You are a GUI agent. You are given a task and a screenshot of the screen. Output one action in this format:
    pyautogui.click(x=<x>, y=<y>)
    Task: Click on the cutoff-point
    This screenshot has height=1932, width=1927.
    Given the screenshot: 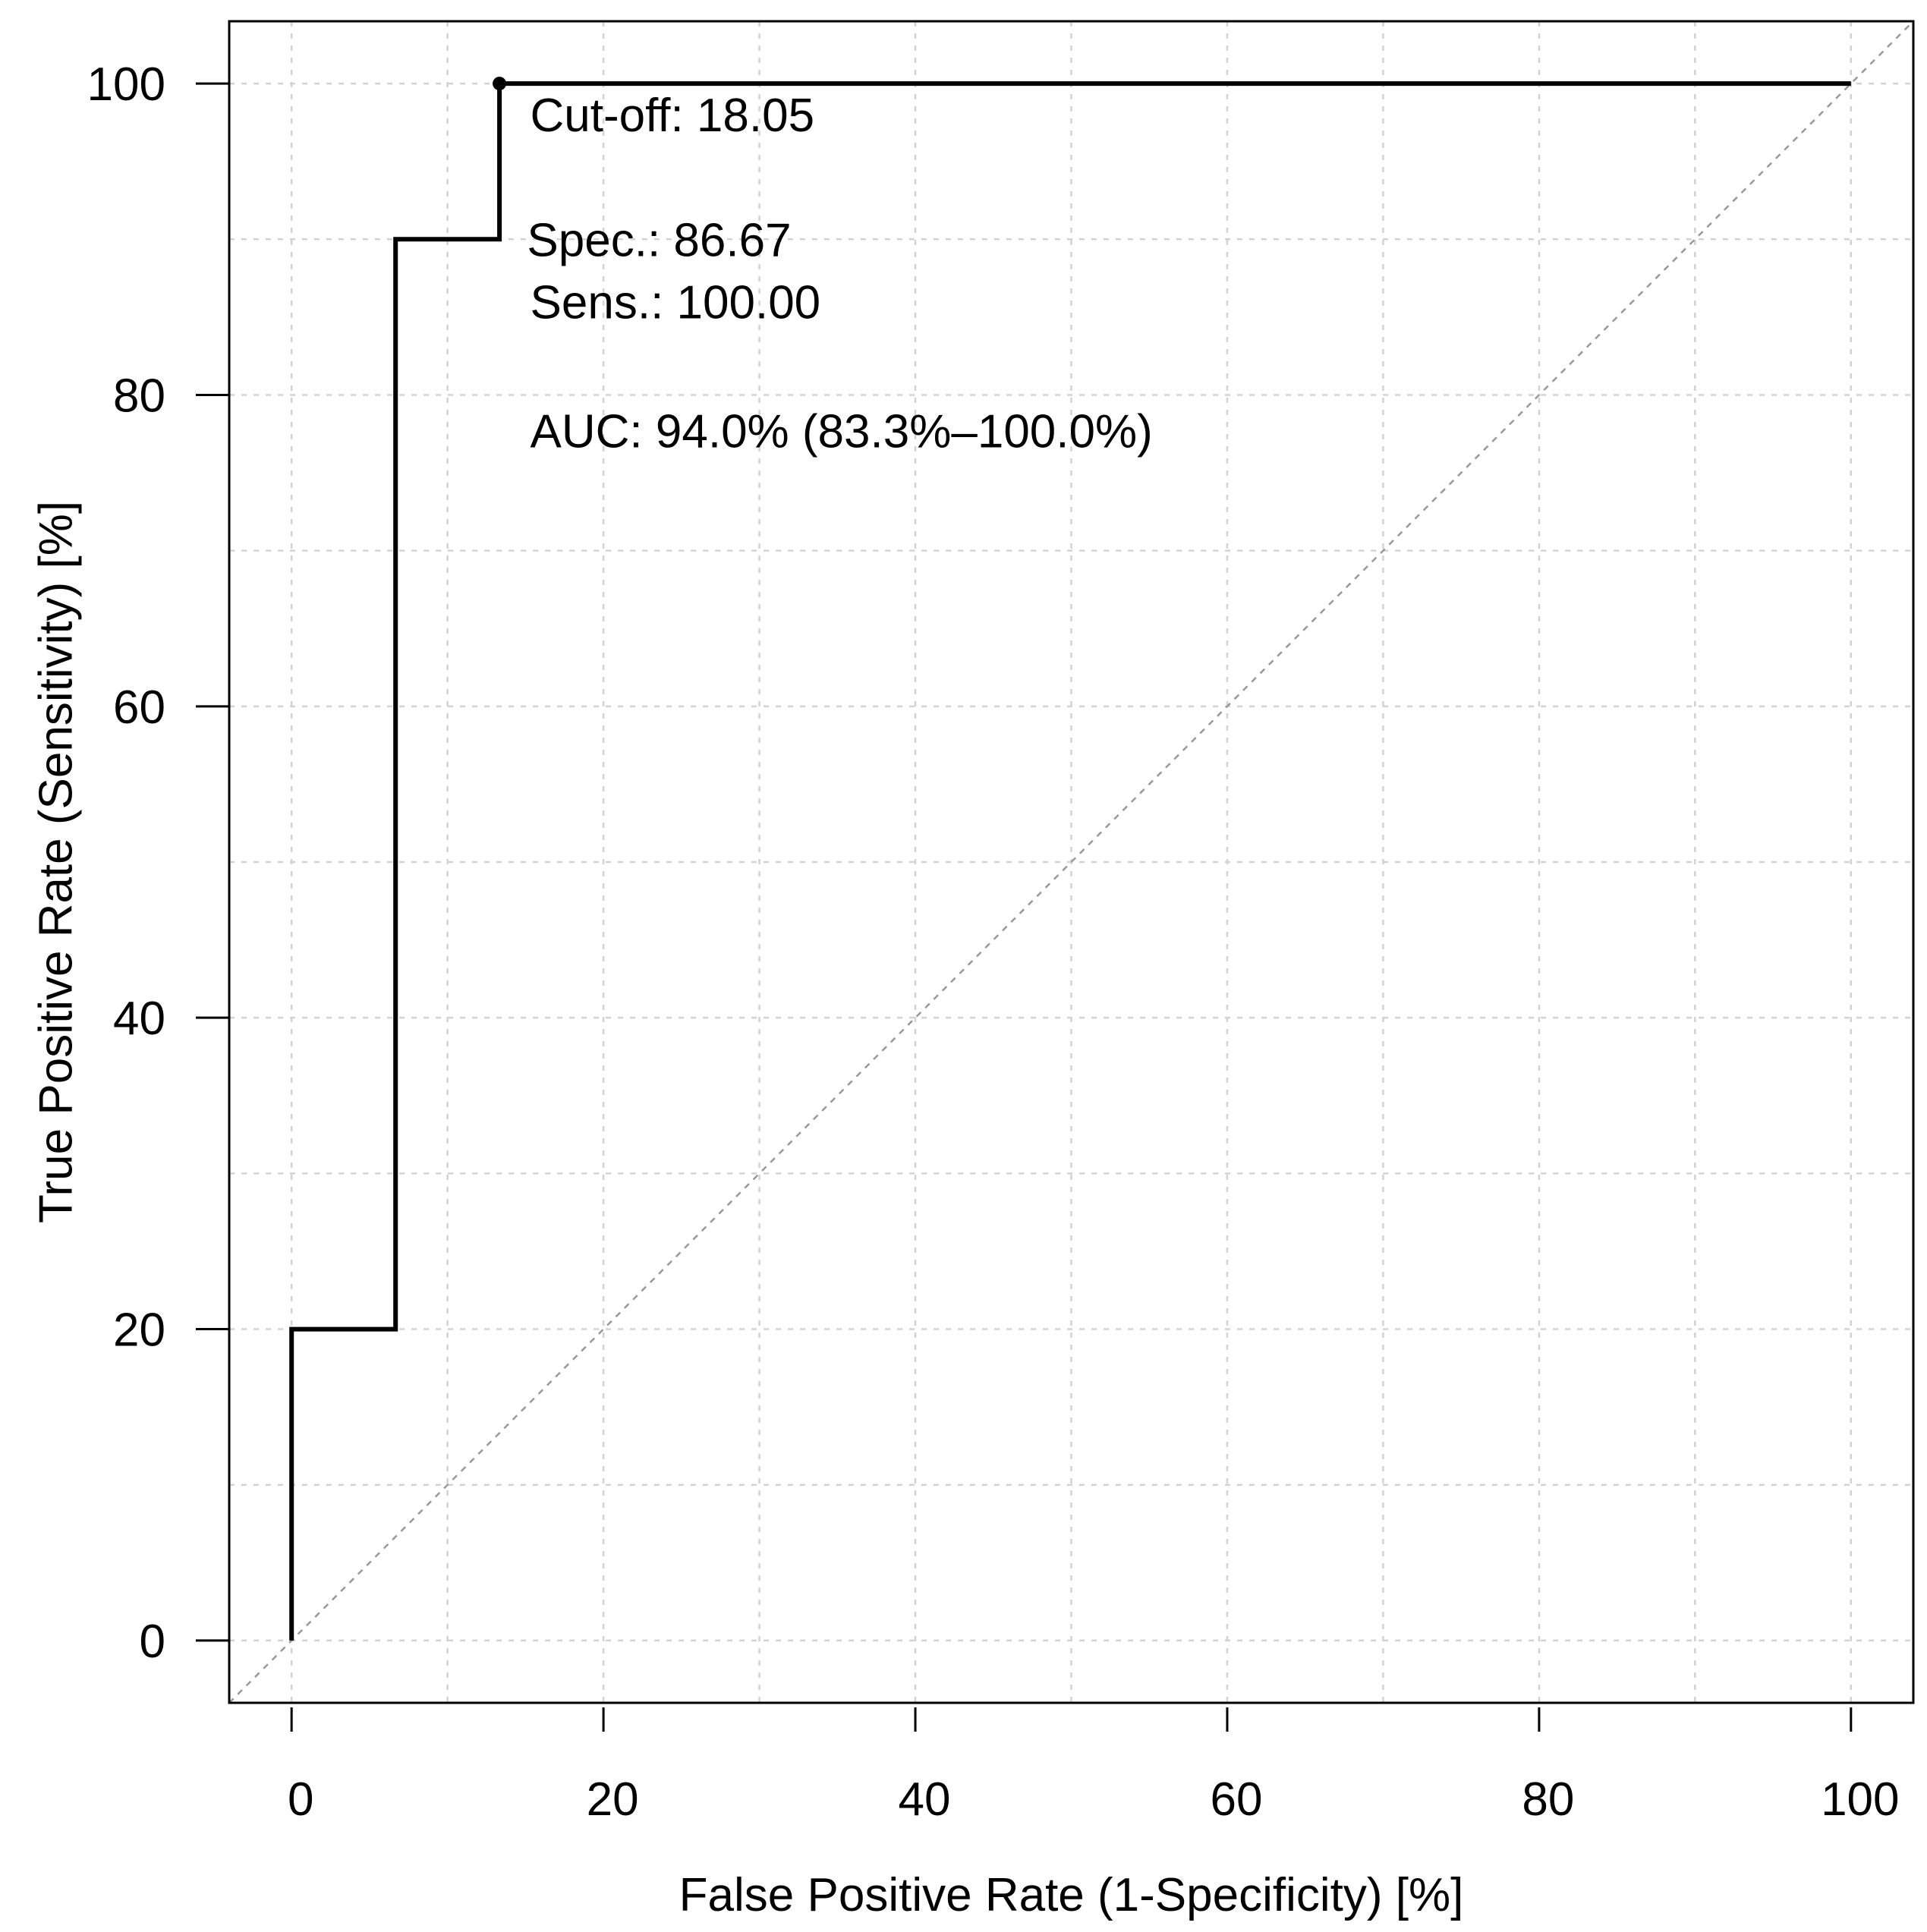 What is the action you would take?
    pyautogui.click(x=500, y=84)
    